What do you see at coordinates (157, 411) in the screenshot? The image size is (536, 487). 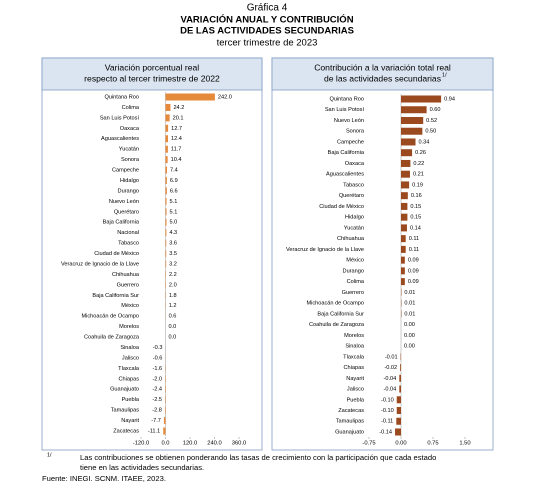 I see `value-label: -2.8` at bounding box center [157, 411].